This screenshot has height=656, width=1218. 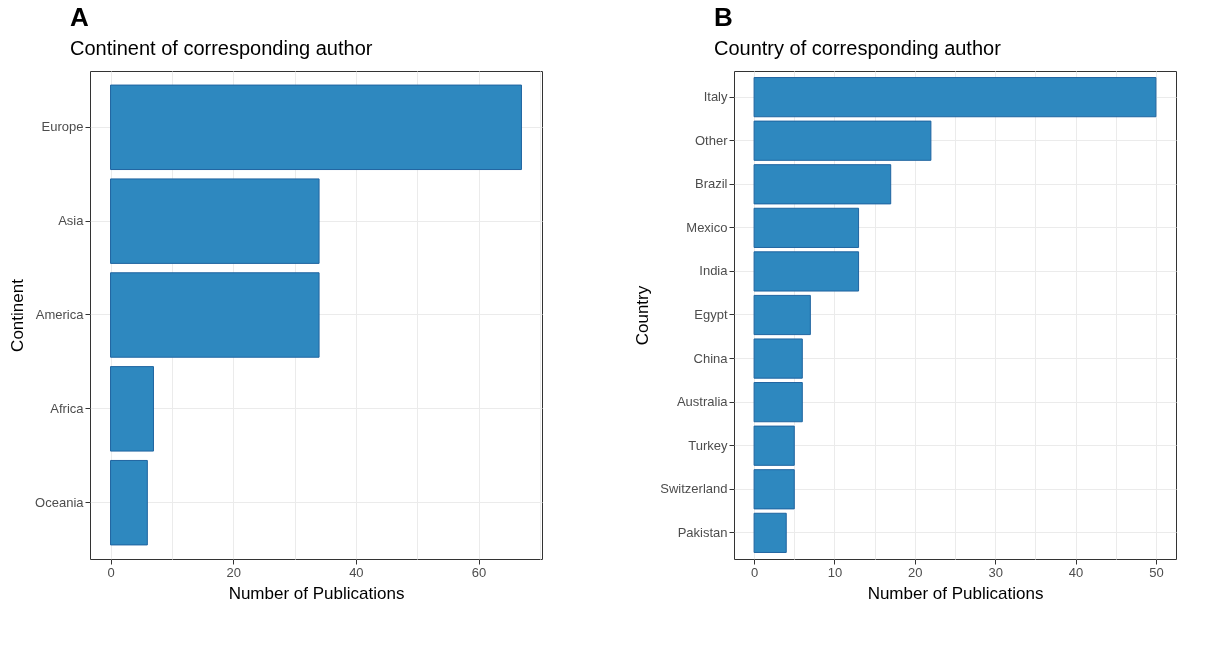 What do you see at coordinates (79, 17) in the screenshot?
I see `text: A` at bounding box center [79, 17].